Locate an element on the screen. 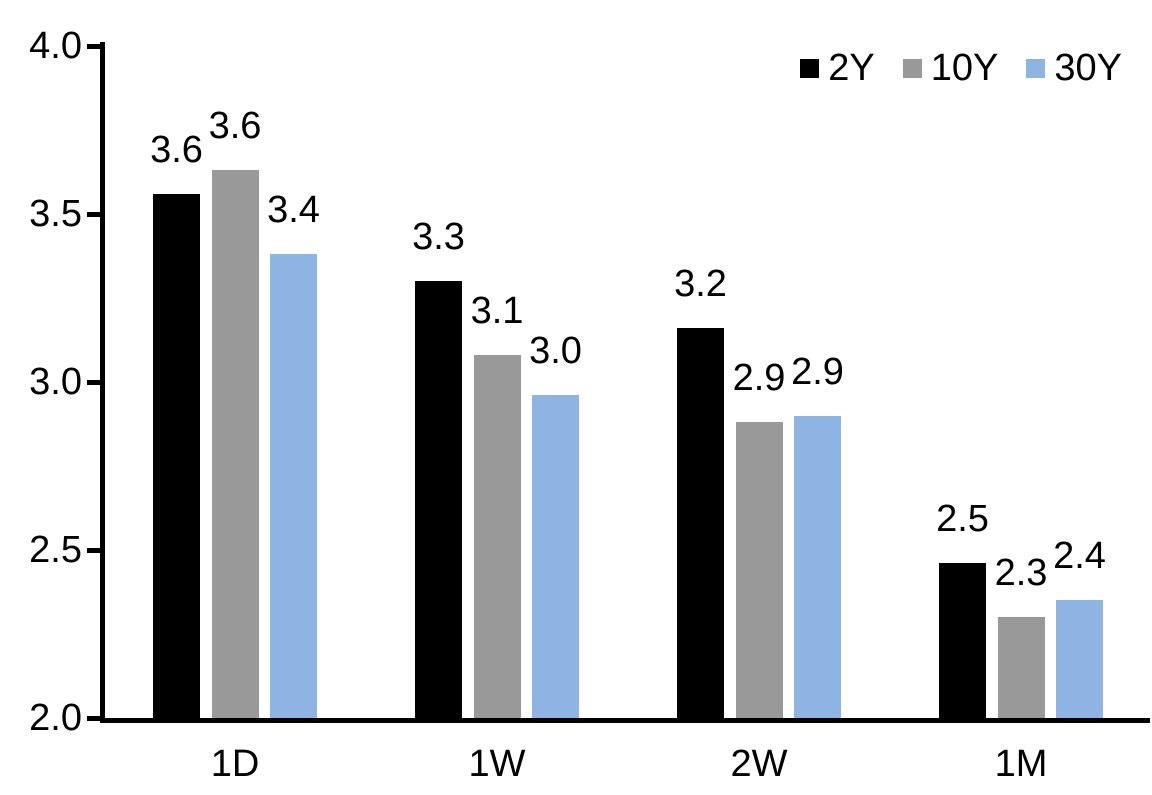 The width and height of the screenshot is (1152, 795). bar-30y-2w is located at coordinates (817, 566).